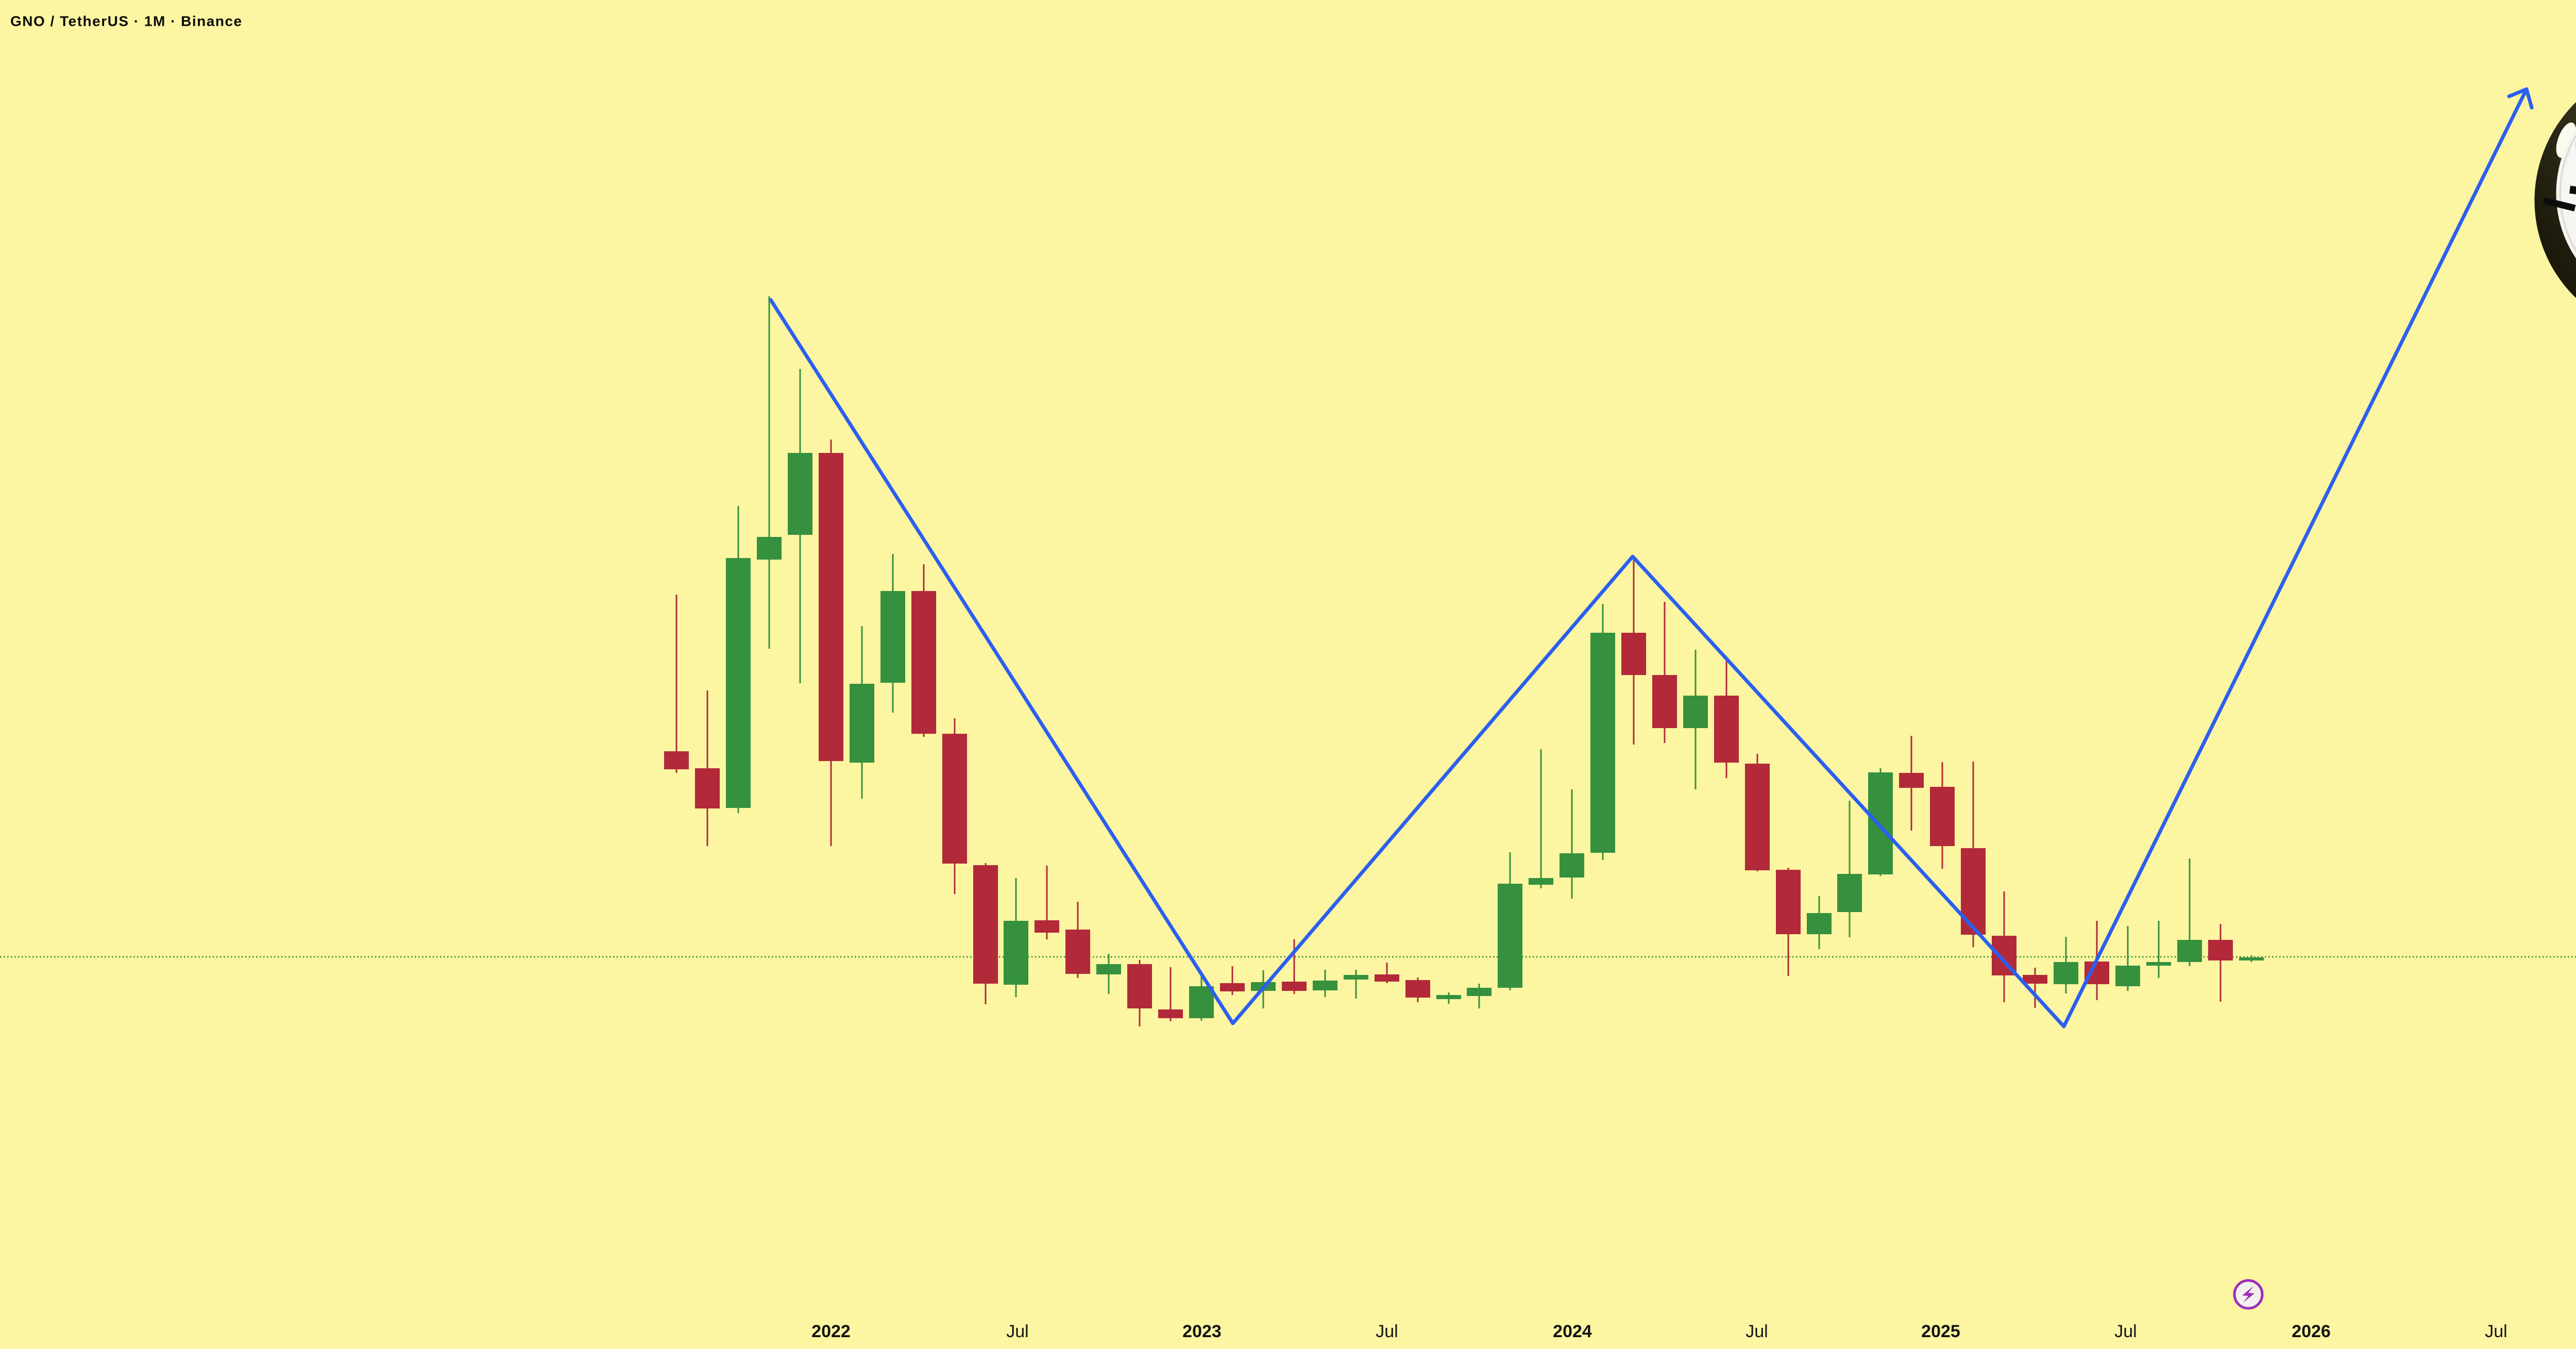 The image size is (2576, 1349). I want to click on svg-text: 2025, so click(1940, 1331).